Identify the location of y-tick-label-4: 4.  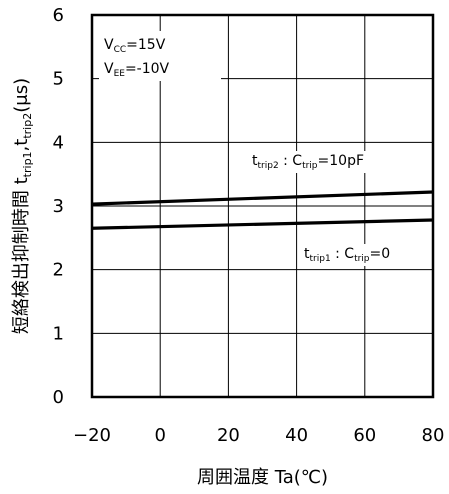
(58, 142).